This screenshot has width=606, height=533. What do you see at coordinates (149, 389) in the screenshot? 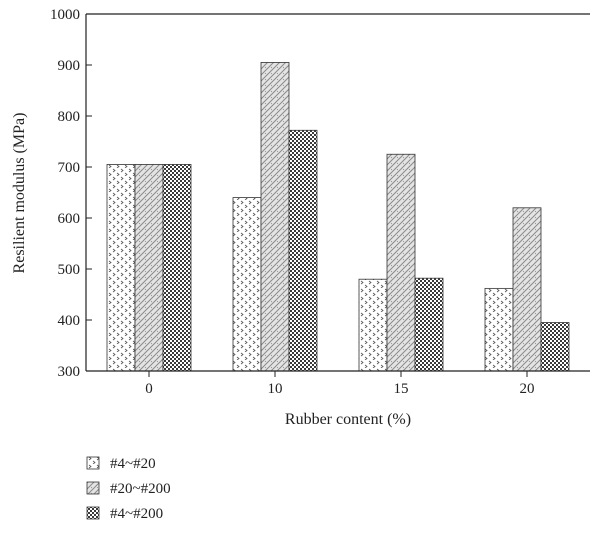
I see `x-tick-label: 0` at bounding box center [149, 389].